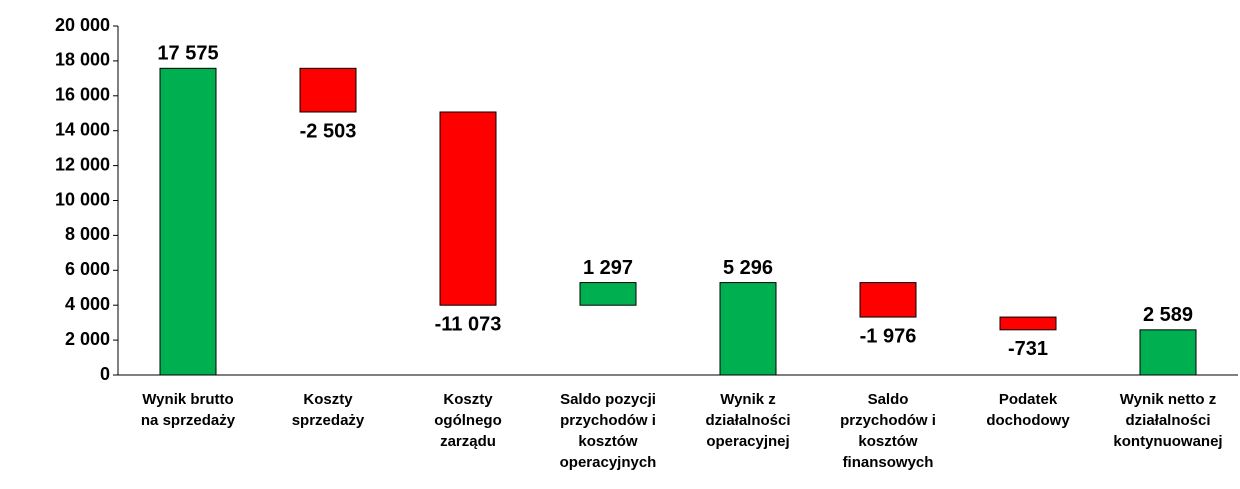 The image size is (1240, 489). What do you see at coordinates (1168, 420) in the screenshot?
I see `x-tick-label: Wynik netto z działalności kontynuowanej` at bounding box center [1168, 420].